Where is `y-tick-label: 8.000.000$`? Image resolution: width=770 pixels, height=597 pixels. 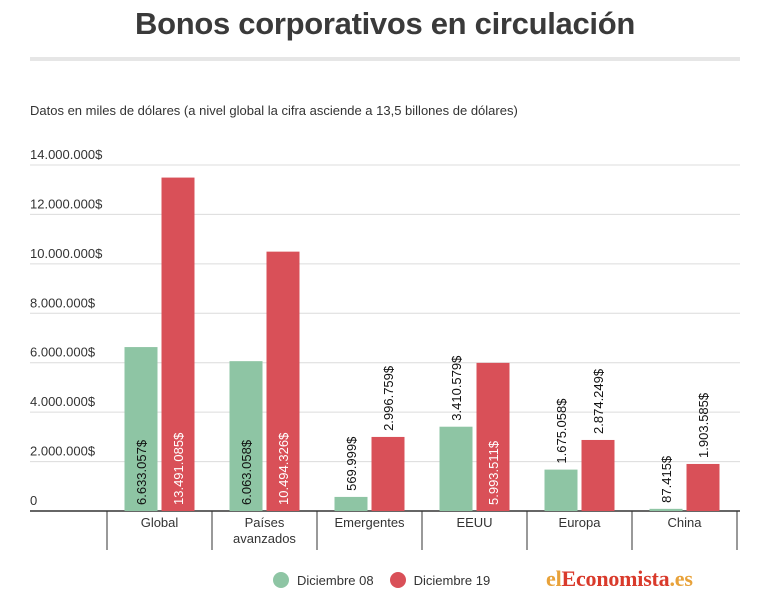 y-tick-label: 8.000.000$ is located at coordinates (63, 302).